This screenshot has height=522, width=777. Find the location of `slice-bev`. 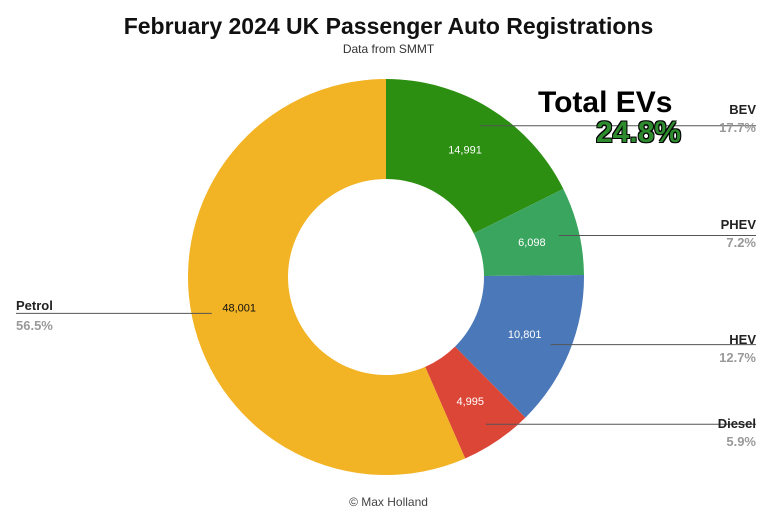

slice-bev is located at coordinates (475, 156).